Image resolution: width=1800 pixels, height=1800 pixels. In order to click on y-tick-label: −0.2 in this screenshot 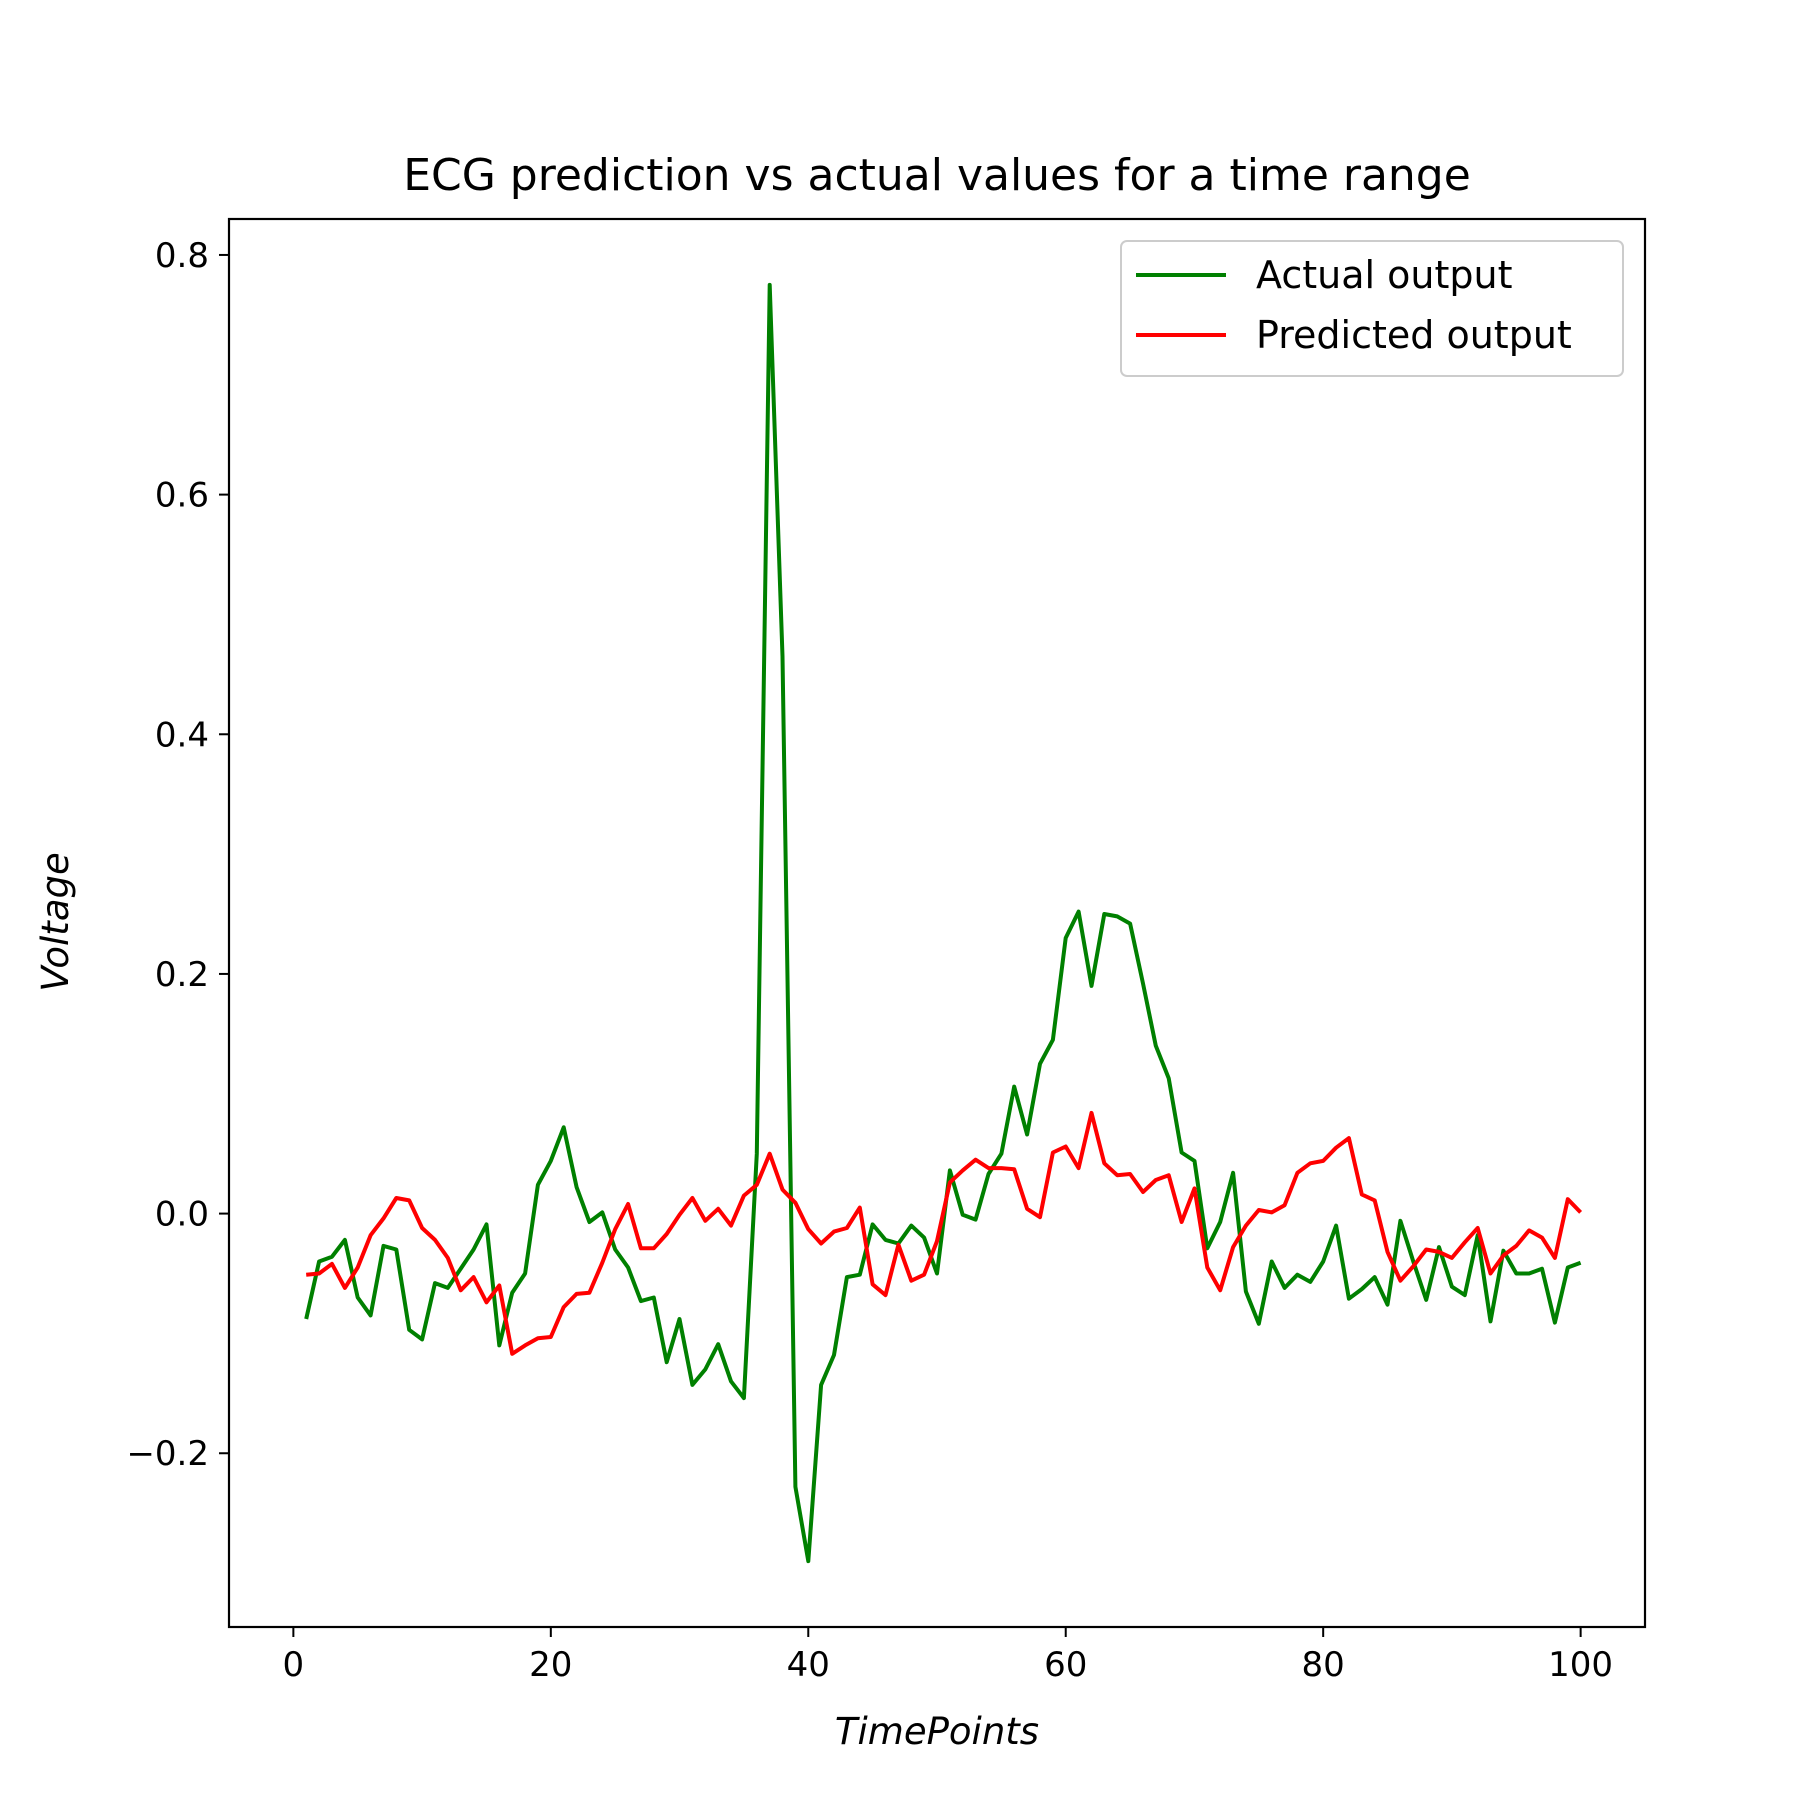, I will do `click(167, 1454)`.